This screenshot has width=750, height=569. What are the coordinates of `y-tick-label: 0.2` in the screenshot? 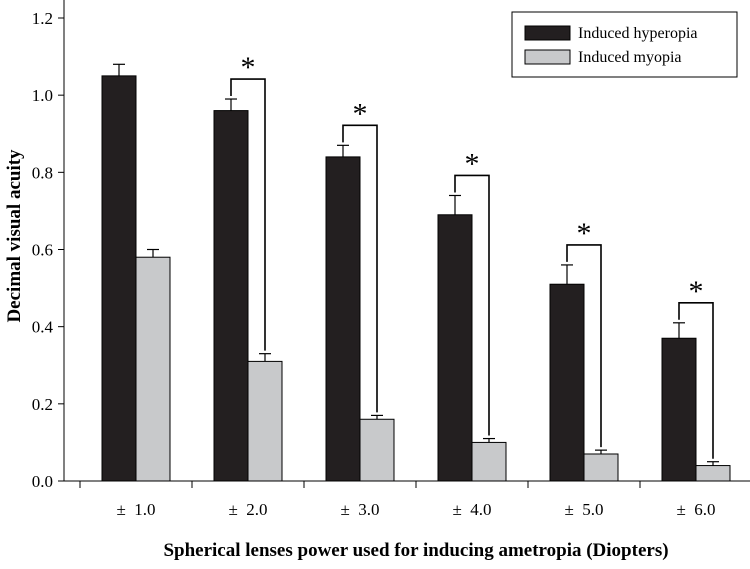 It's located at (42, 404).